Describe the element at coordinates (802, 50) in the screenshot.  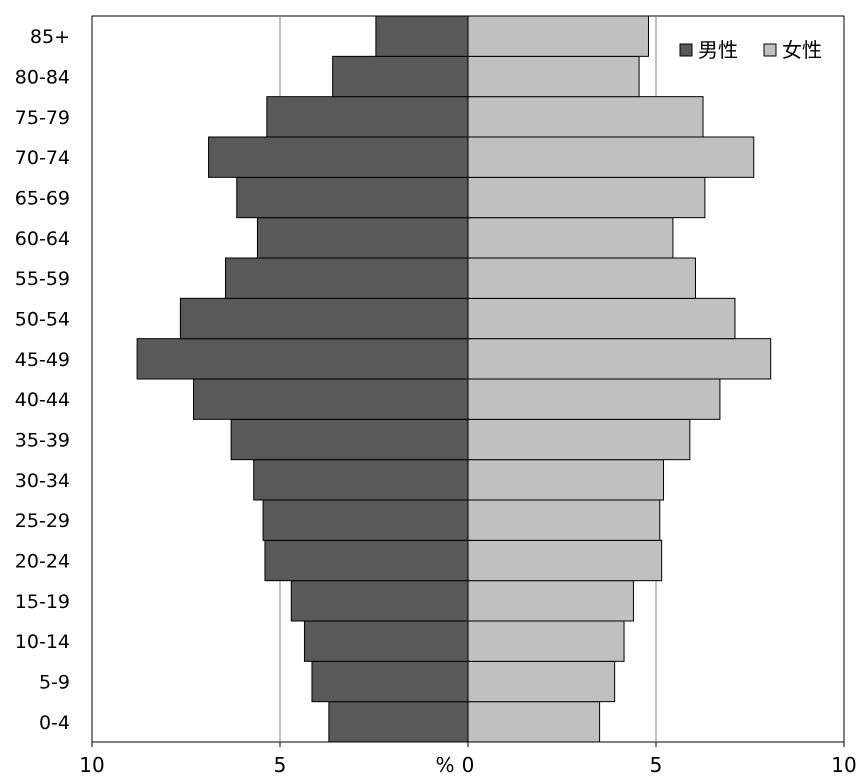
I see `legend-label: 女性` at that location.